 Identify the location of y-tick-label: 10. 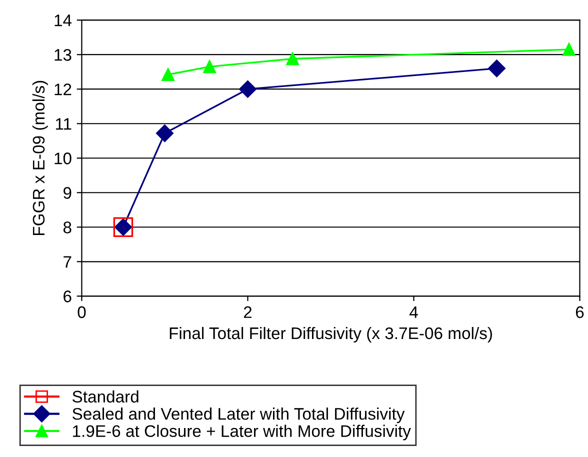
(63, 158).